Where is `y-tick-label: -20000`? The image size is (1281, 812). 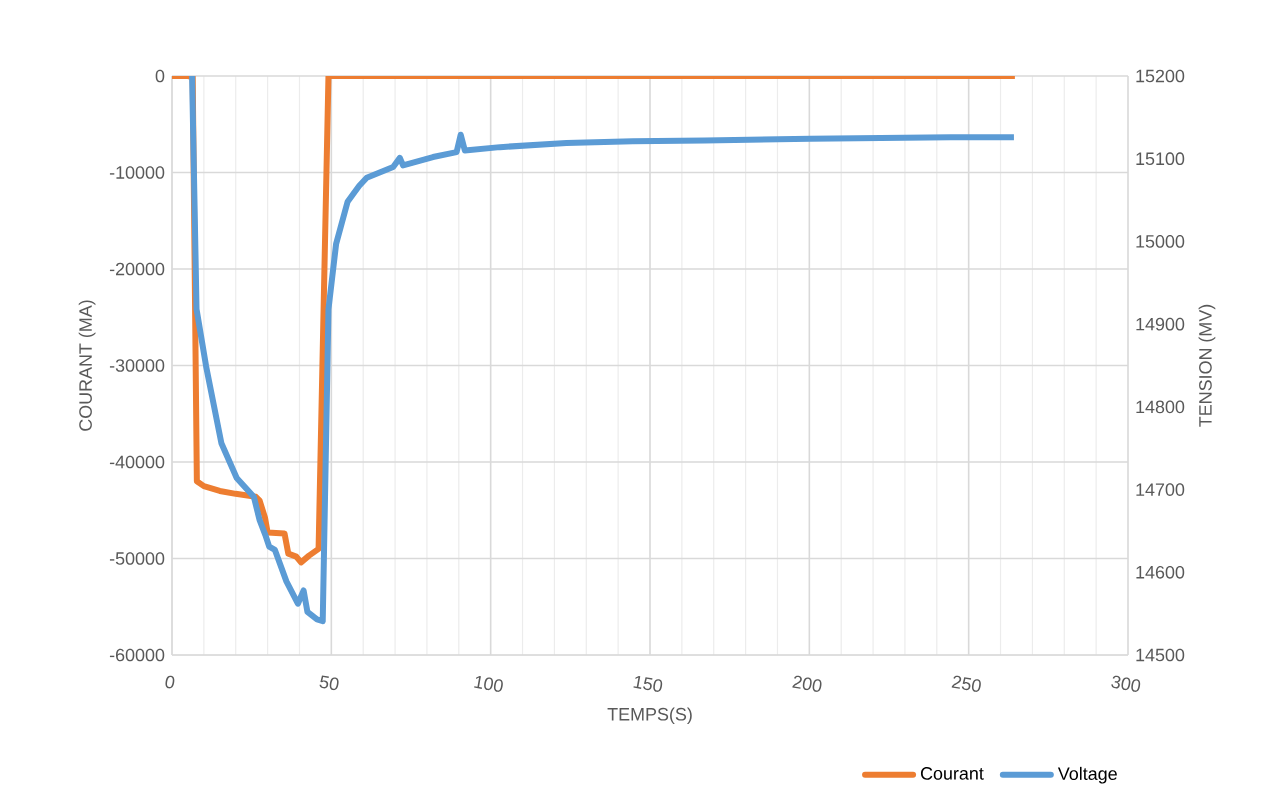 y-tick-label: -20000 is located at coordinates (137, 269).